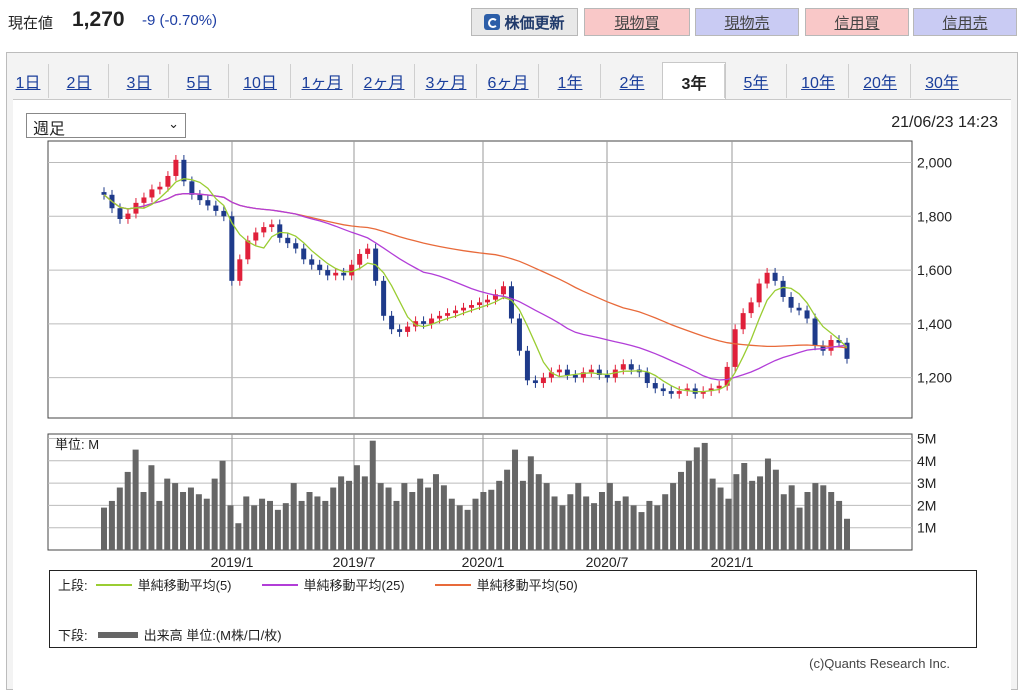  What do you see at coordinates (321, 81) in the screenshot?
I see `tab-6: 1ヶ月` at bounding box center [321, 81].